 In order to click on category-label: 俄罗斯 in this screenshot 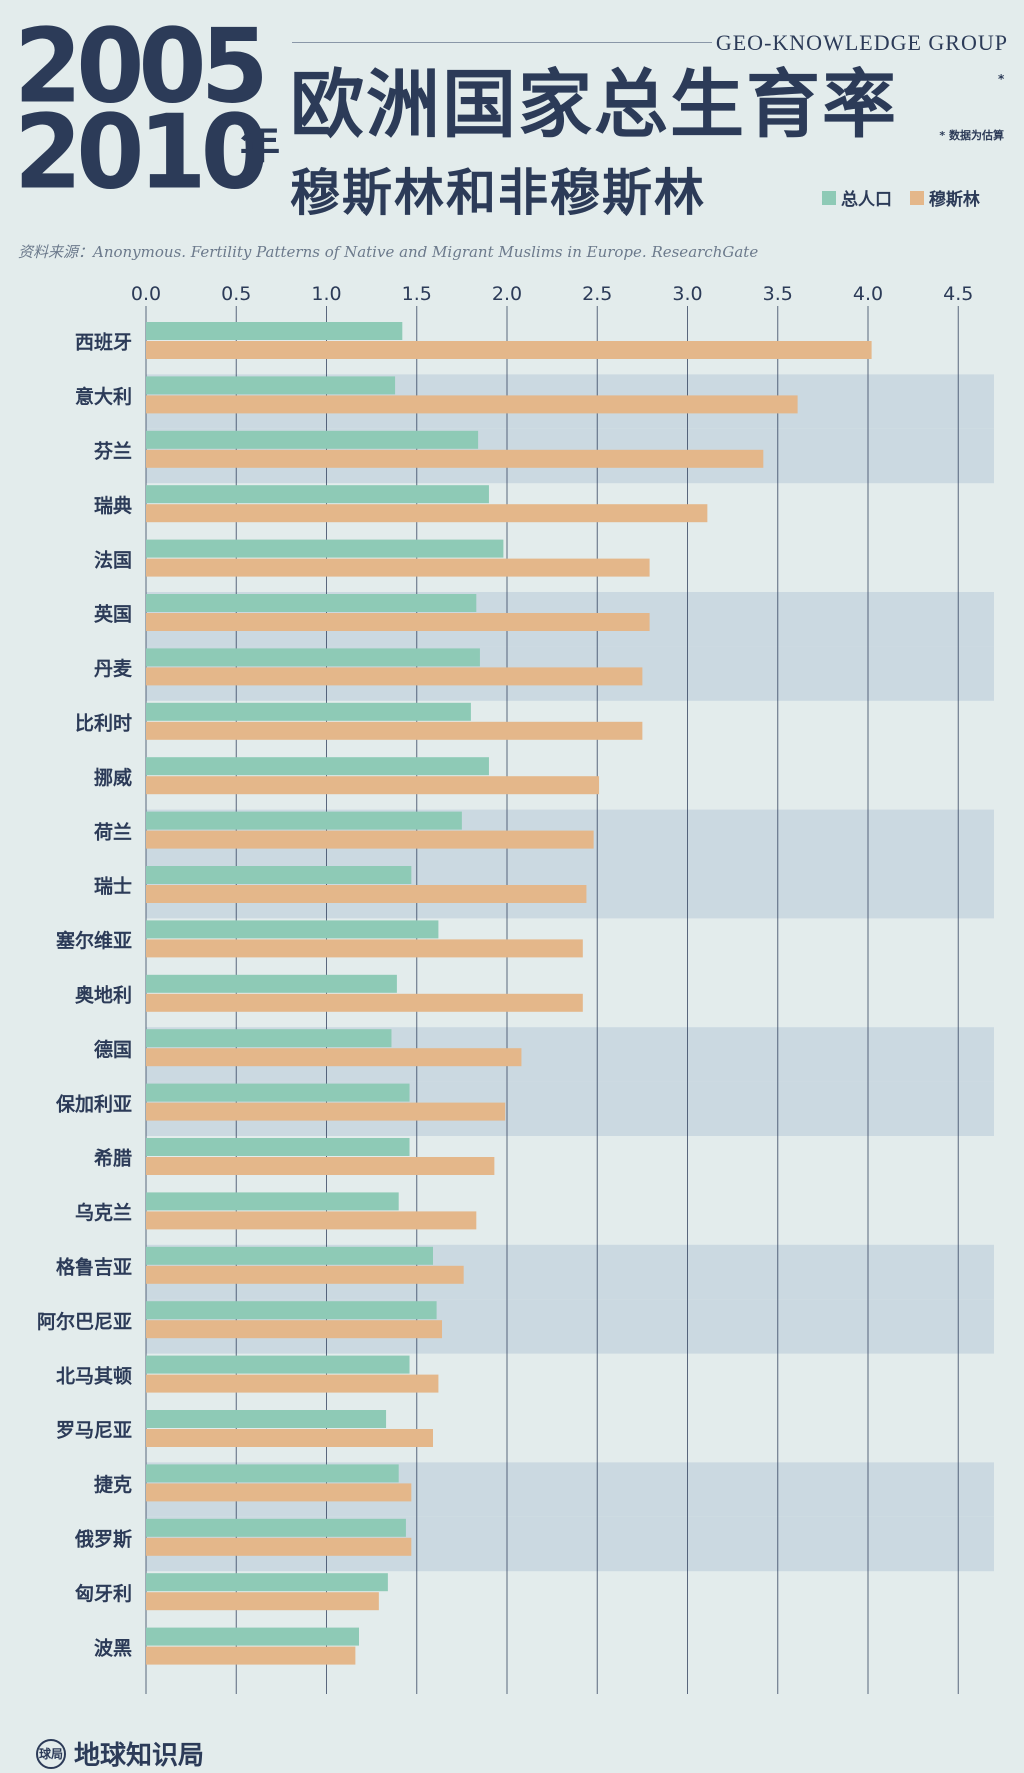, I will do `click(103, 1539)`.